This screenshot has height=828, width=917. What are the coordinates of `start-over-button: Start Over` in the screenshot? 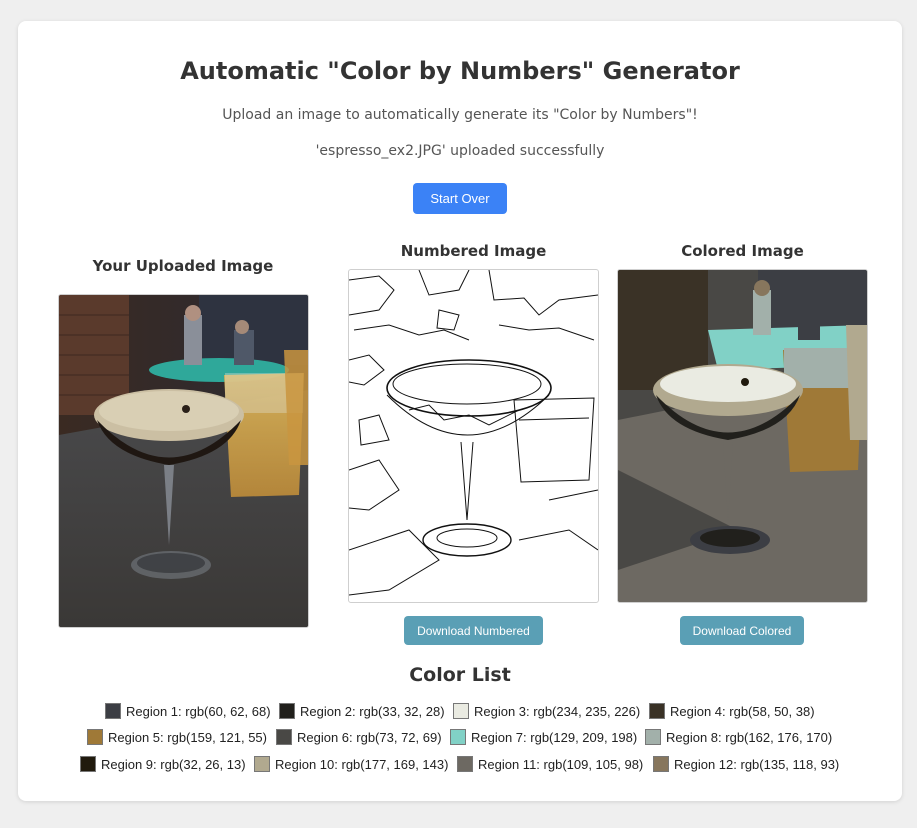 It's located at (460, 198).